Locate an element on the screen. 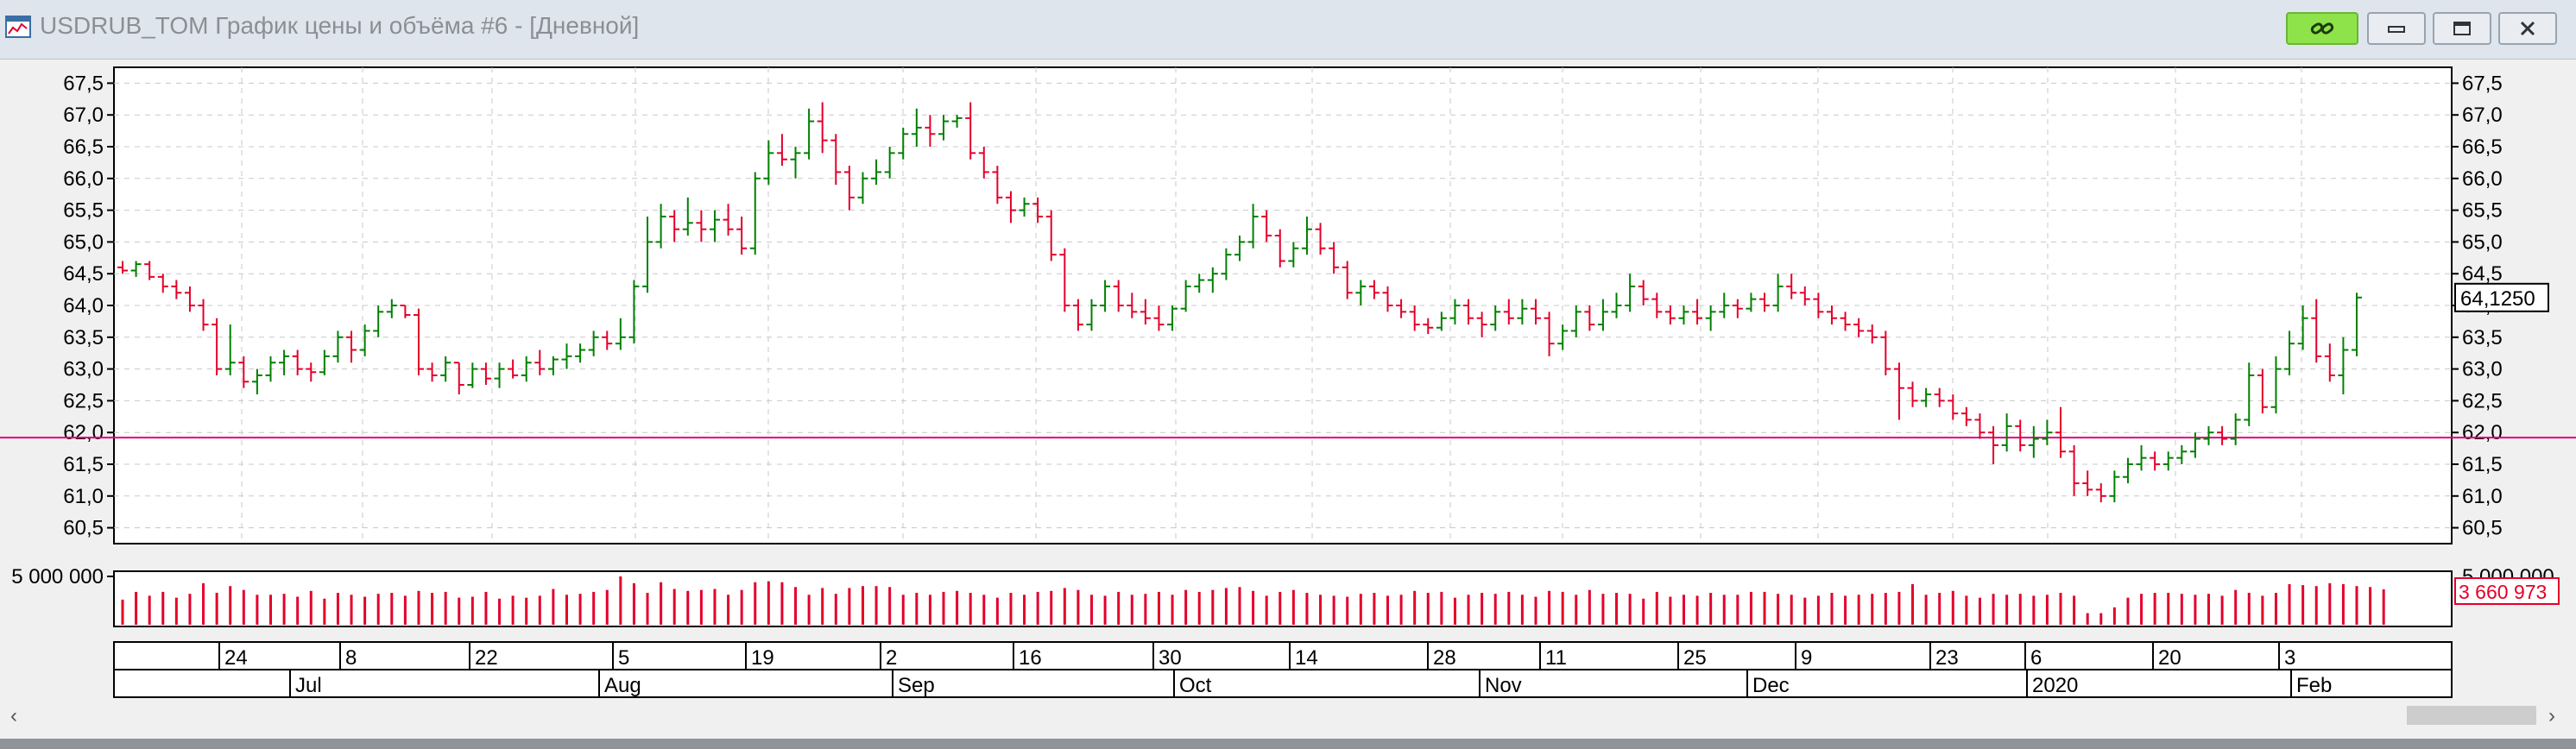 This screenshot has height=749, width=2576. maximize-button is located at coordinates (2462, 28).